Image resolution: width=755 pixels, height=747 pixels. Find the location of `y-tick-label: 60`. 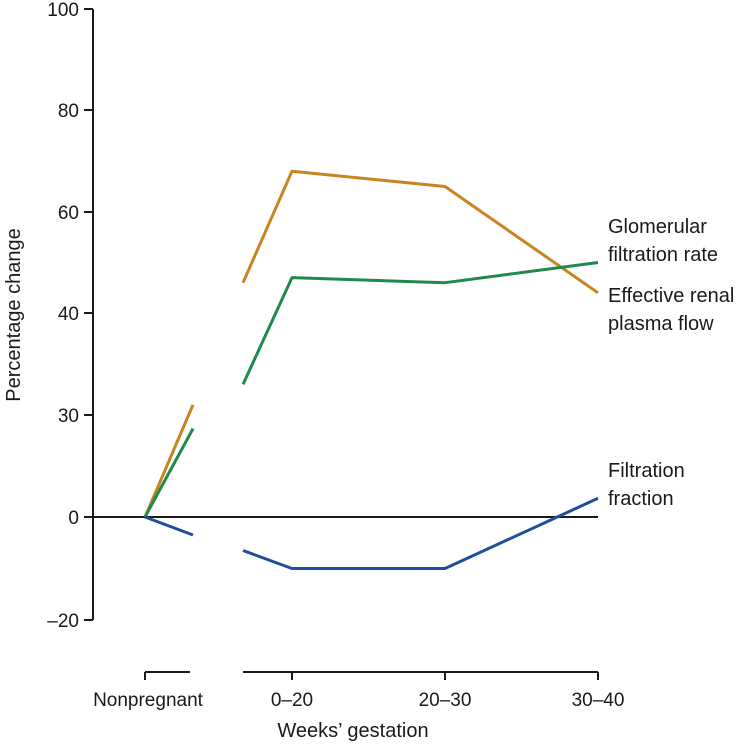

y-tick-label: 60 is located at coordinates (68, 213).